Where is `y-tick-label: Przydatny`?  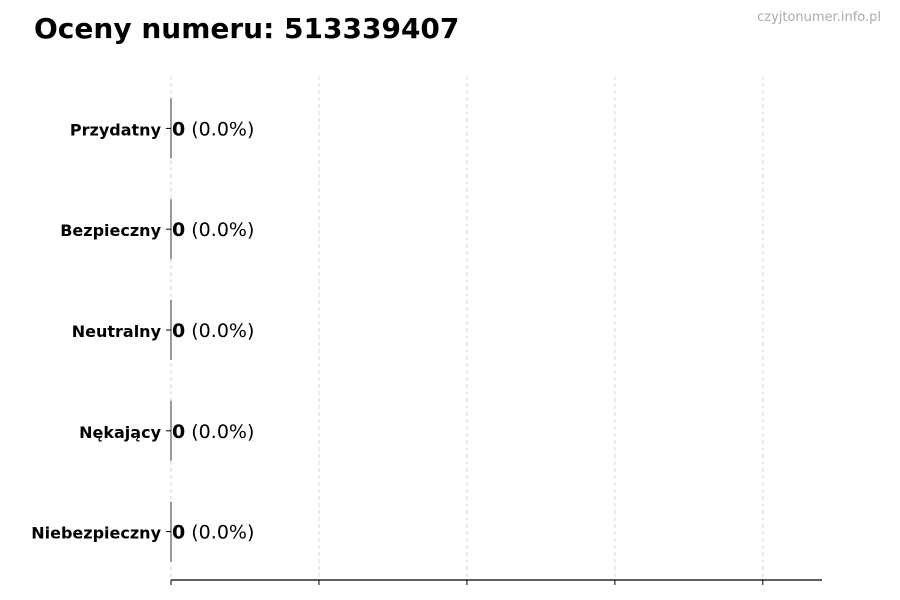 y-tick-label: Przydatny is located at coordinates (116, 129).